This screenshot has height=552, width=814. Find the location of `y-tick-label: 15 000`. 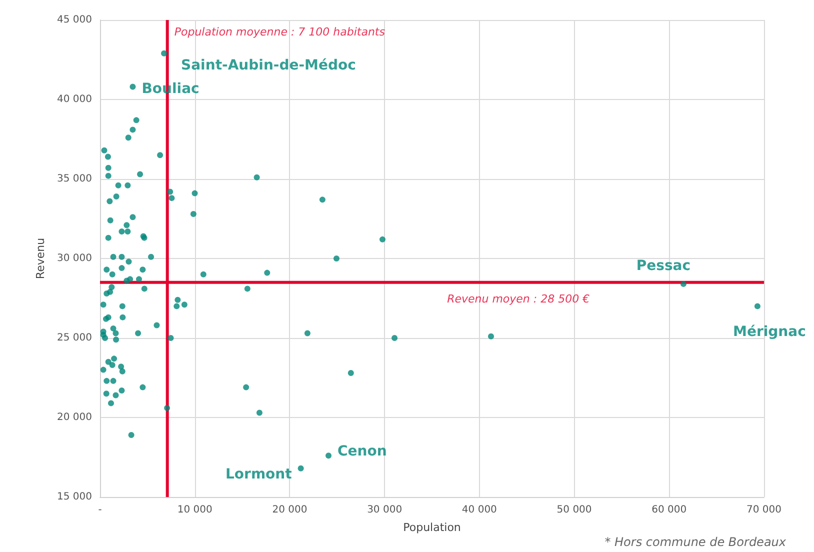

y-tick-label: 15 000 is located at coordinates (74, 497).